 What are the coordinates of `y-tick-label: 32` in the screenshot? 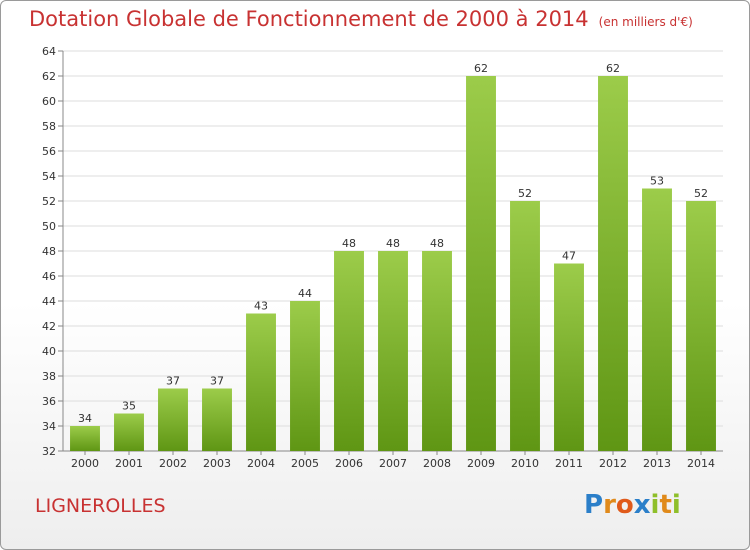 It's located at (49, 451).